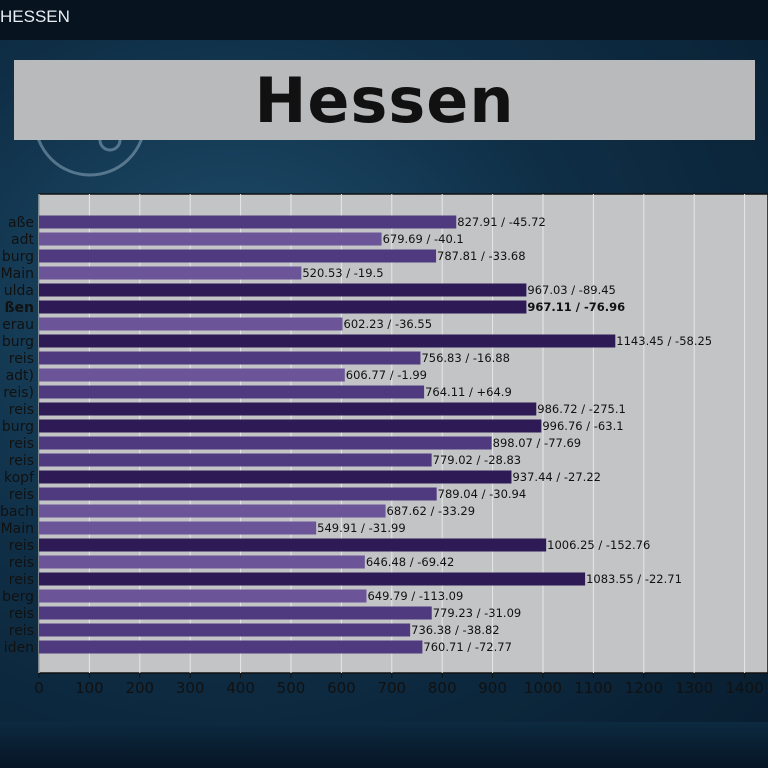 The image size is (768, 768). I want to click on x-tick-label: 200, so click(139, 688).